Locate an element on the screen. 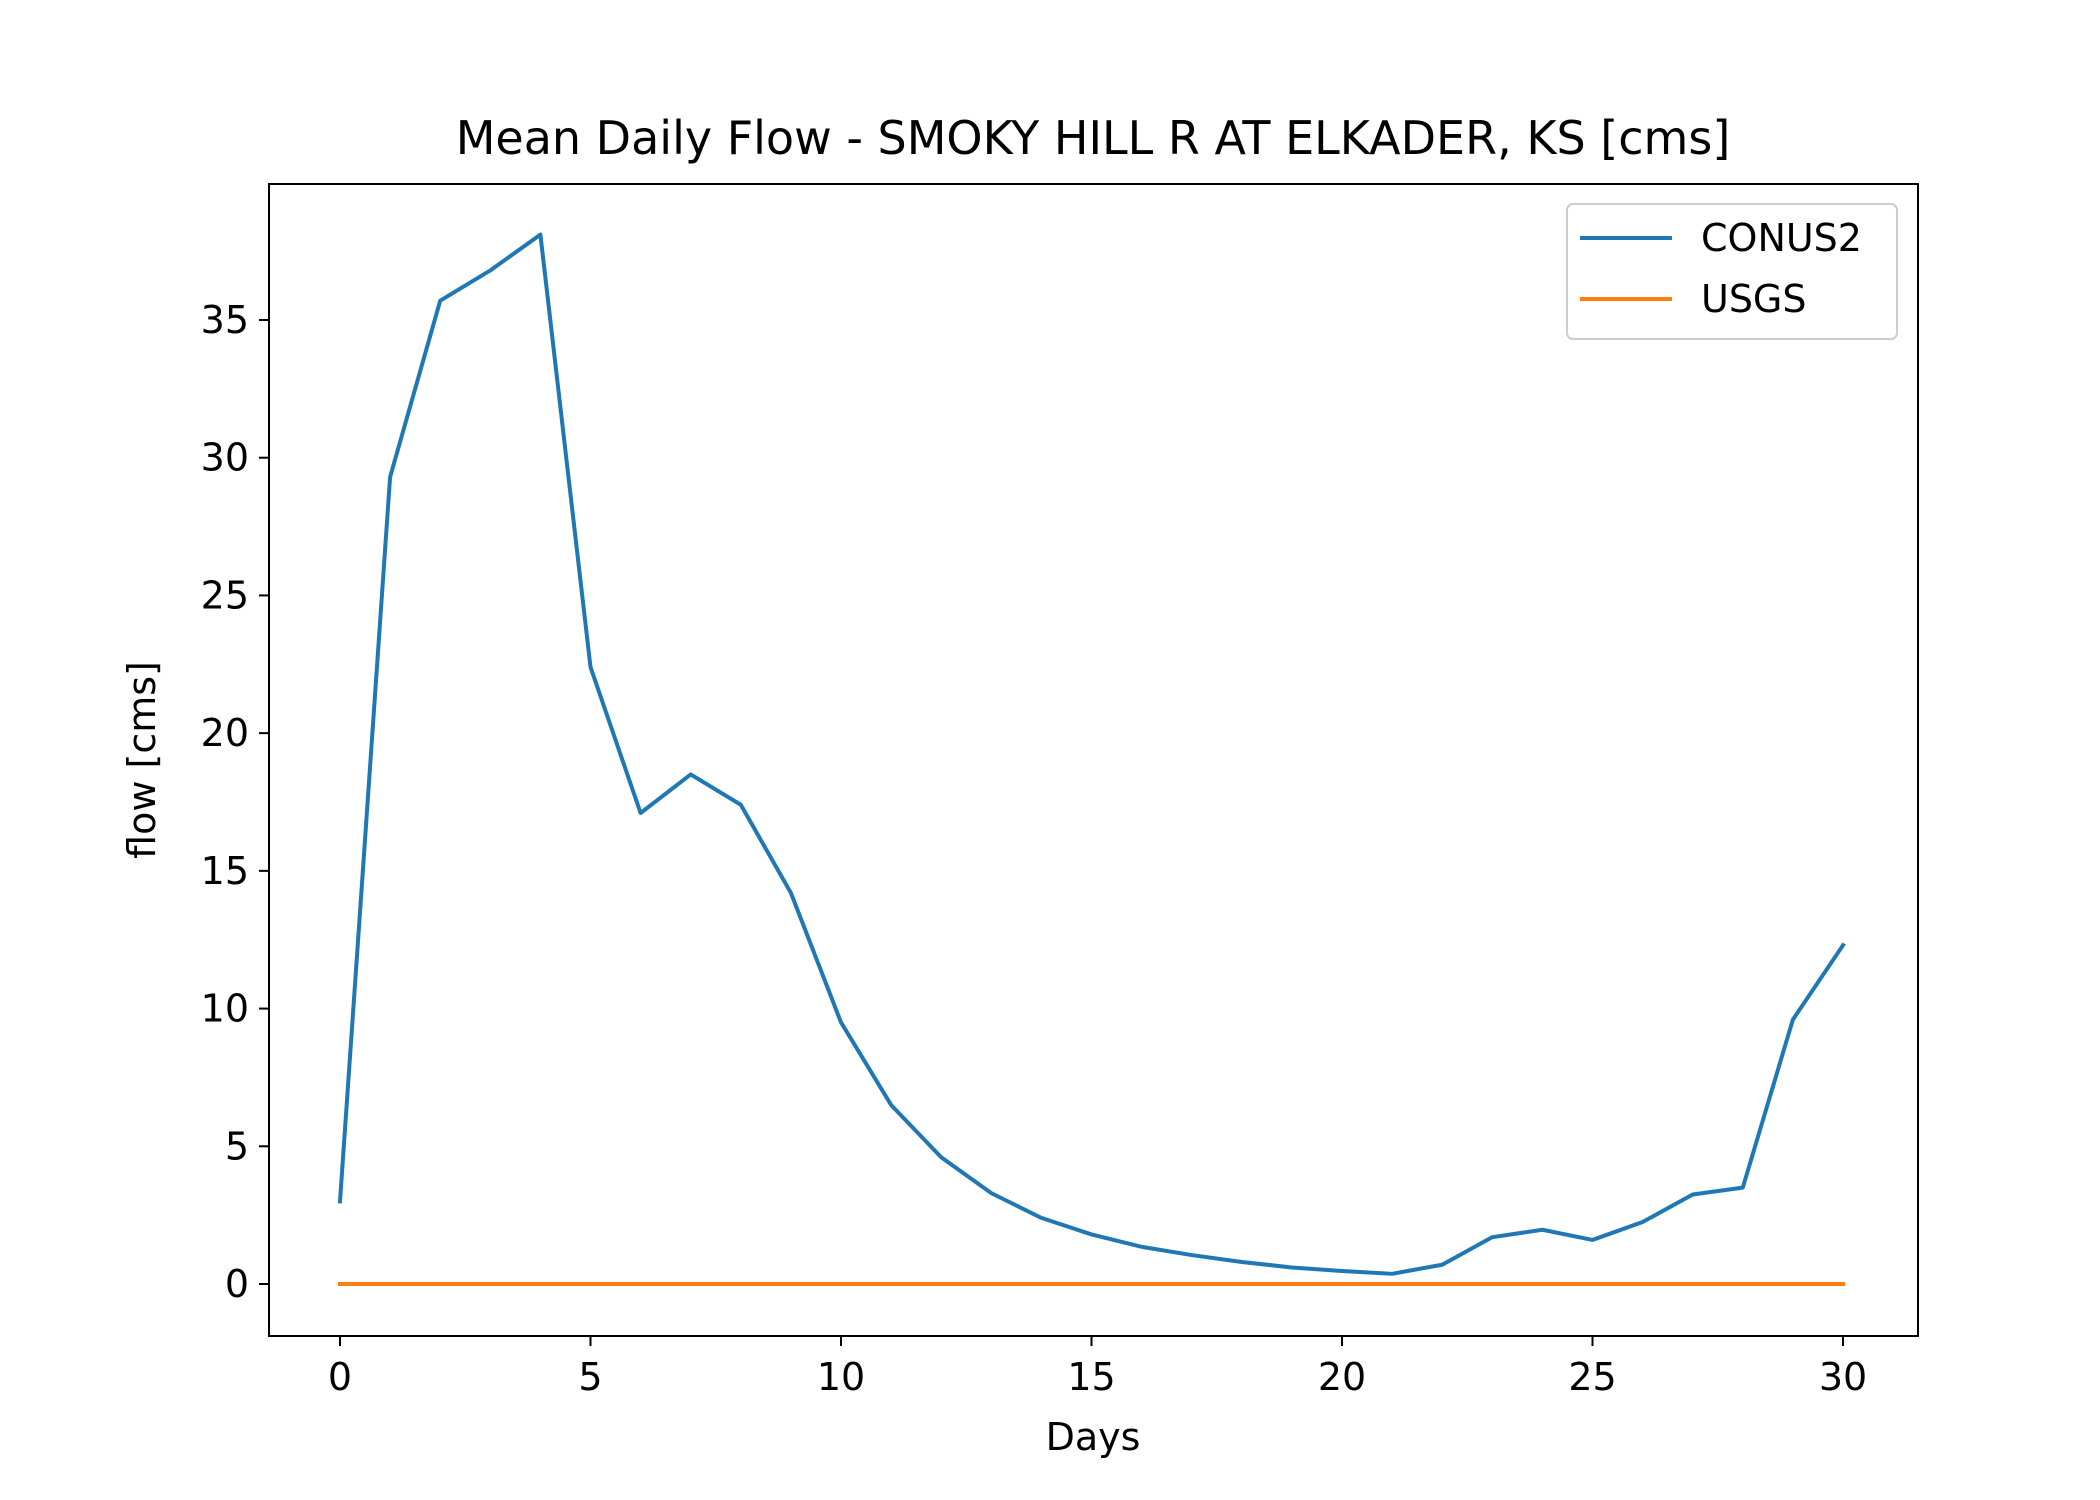 The height and width of the screenshot is (1500, 2100). y-axis-ticks: 0 5 10 15 20 25 30 35 is located at coordinates (235, 802).